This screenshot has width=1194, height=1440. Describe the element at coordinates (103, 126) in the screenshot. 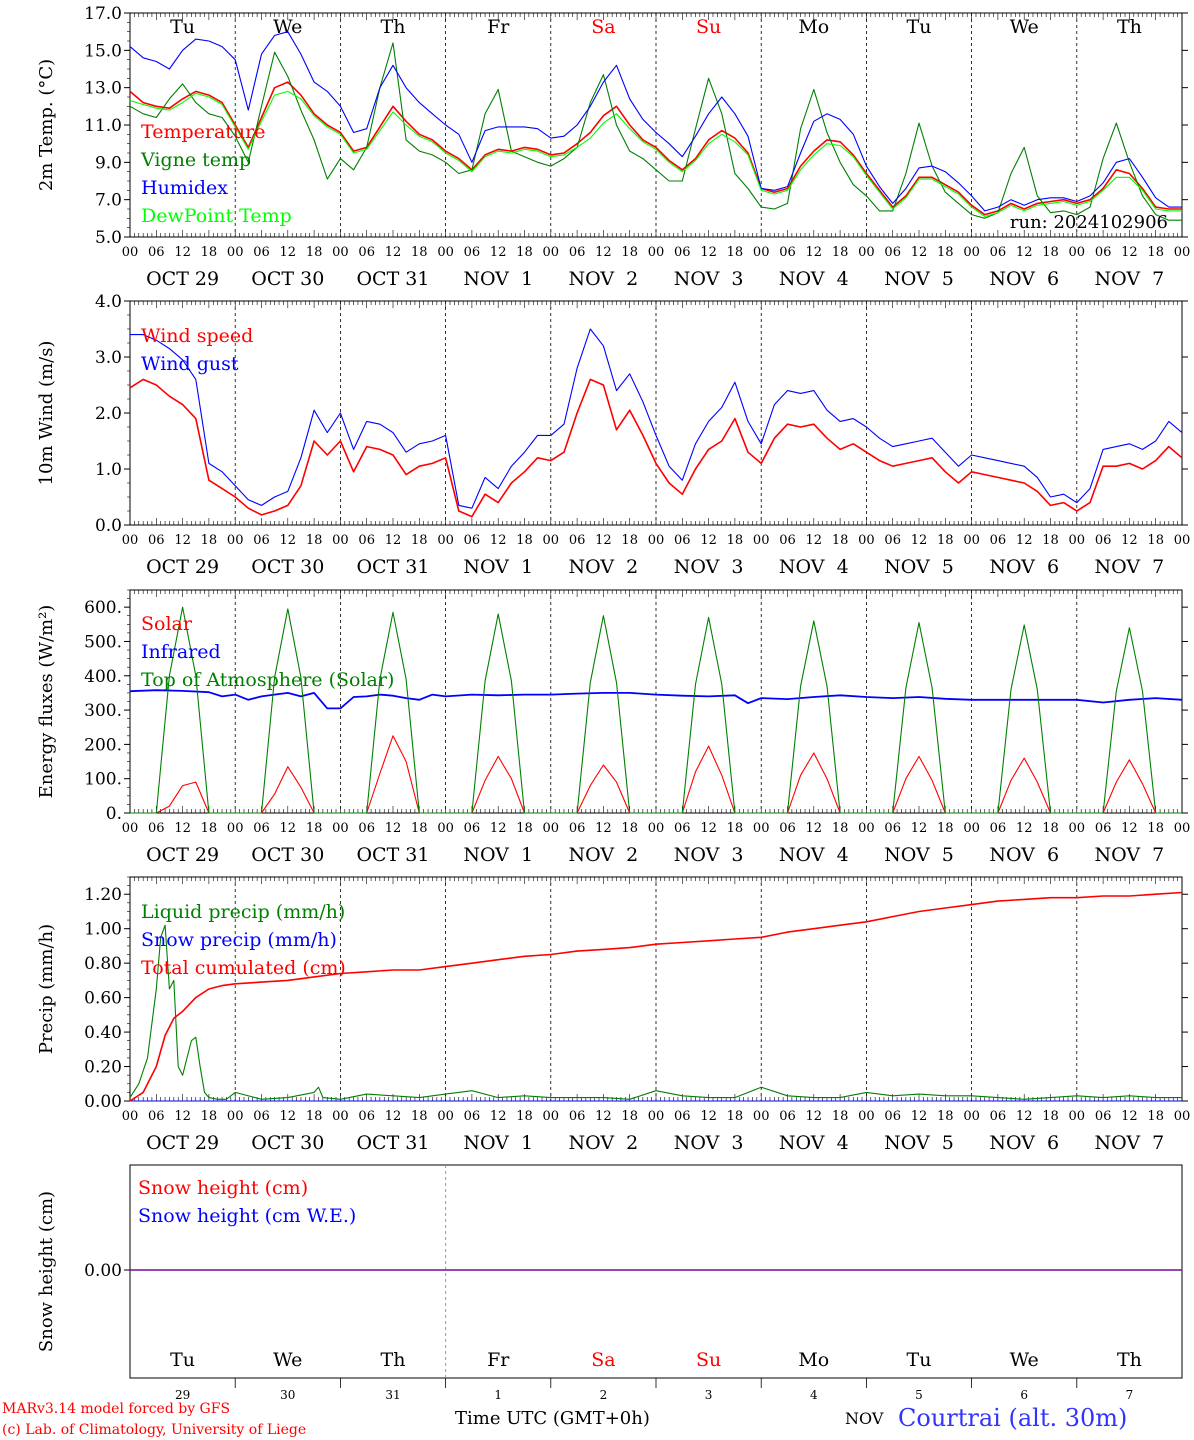

I see `y-tick-label: 11.0` at that location.